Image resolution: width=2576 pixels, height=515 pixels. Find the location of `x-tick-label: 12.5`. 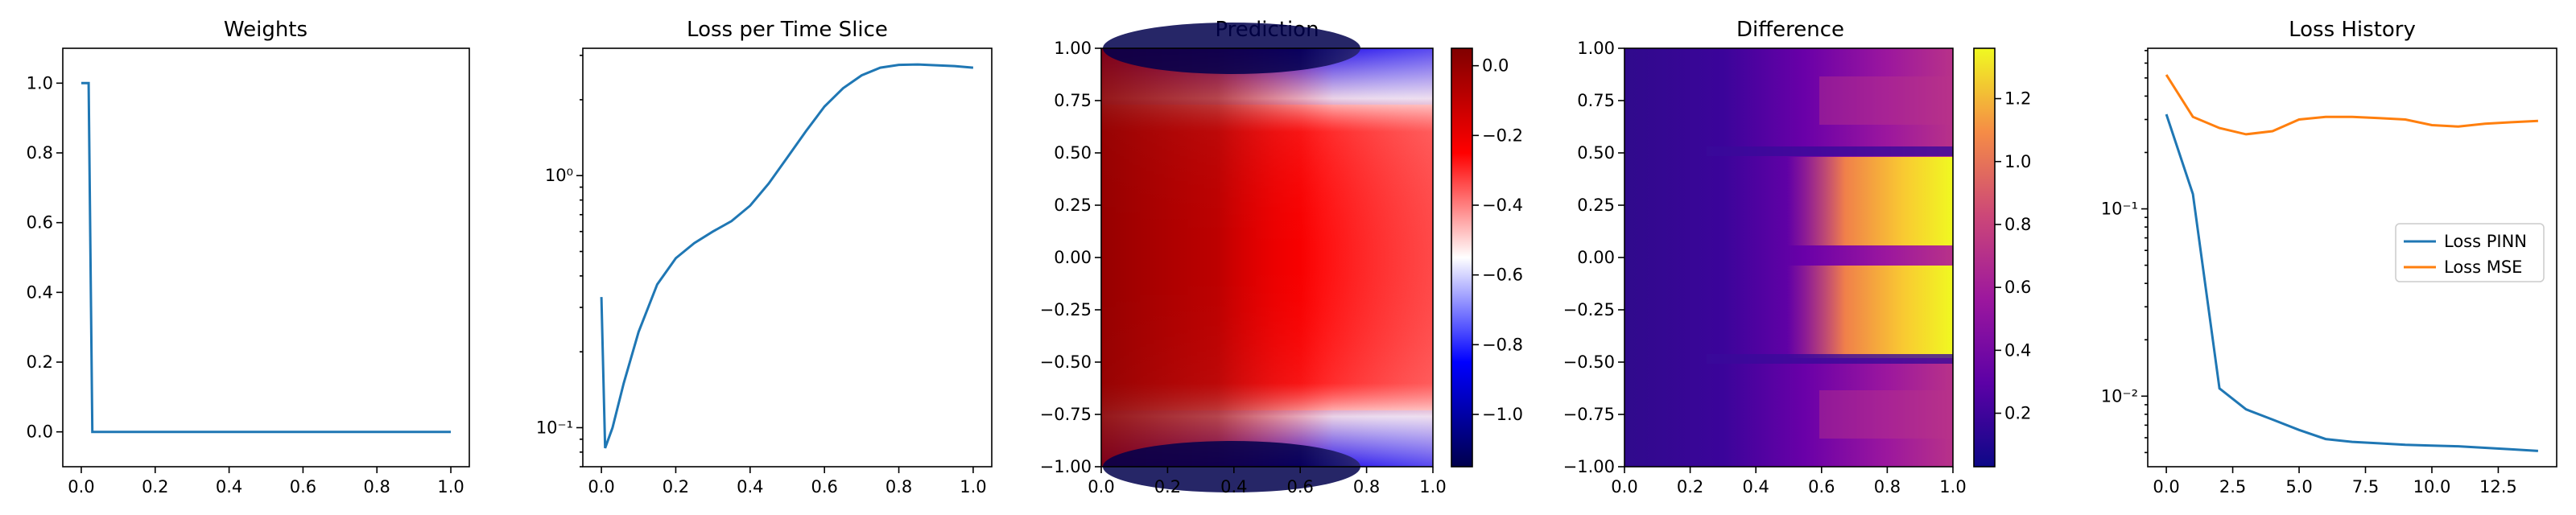

x-tick-label: 12.5 is located at coordinates (2498, 486).